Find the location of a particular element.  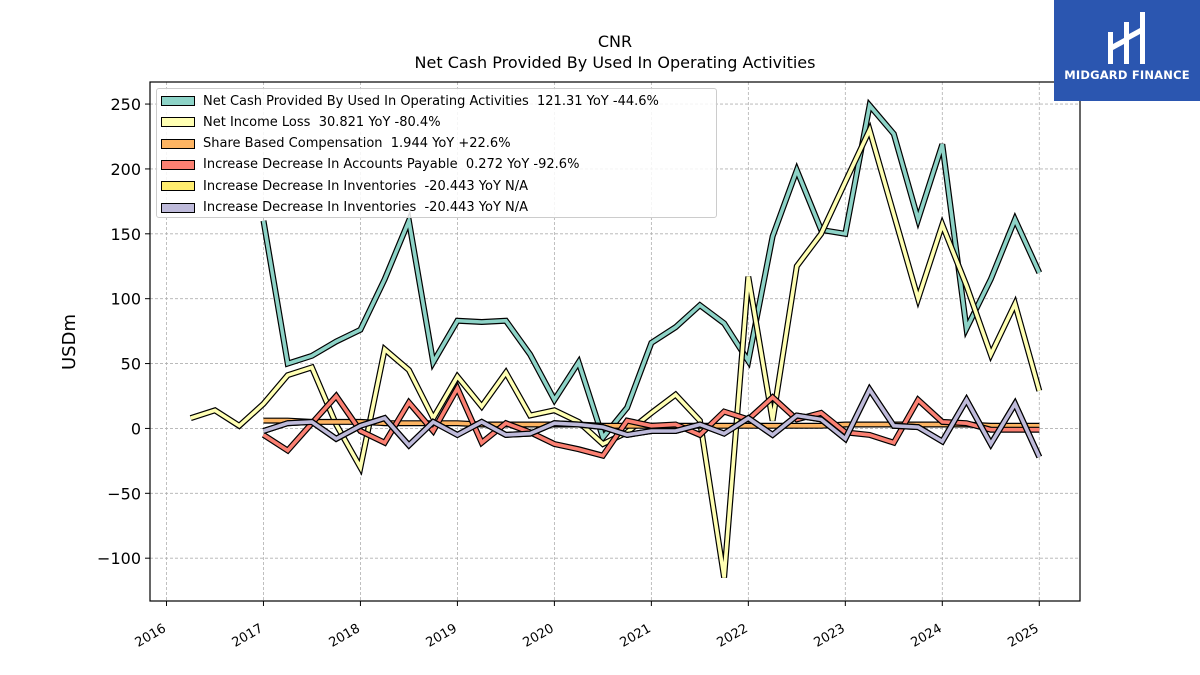

legend-label: Net Income Loss 30.821 YoY -80.4% is located at coordinates (322, 122).